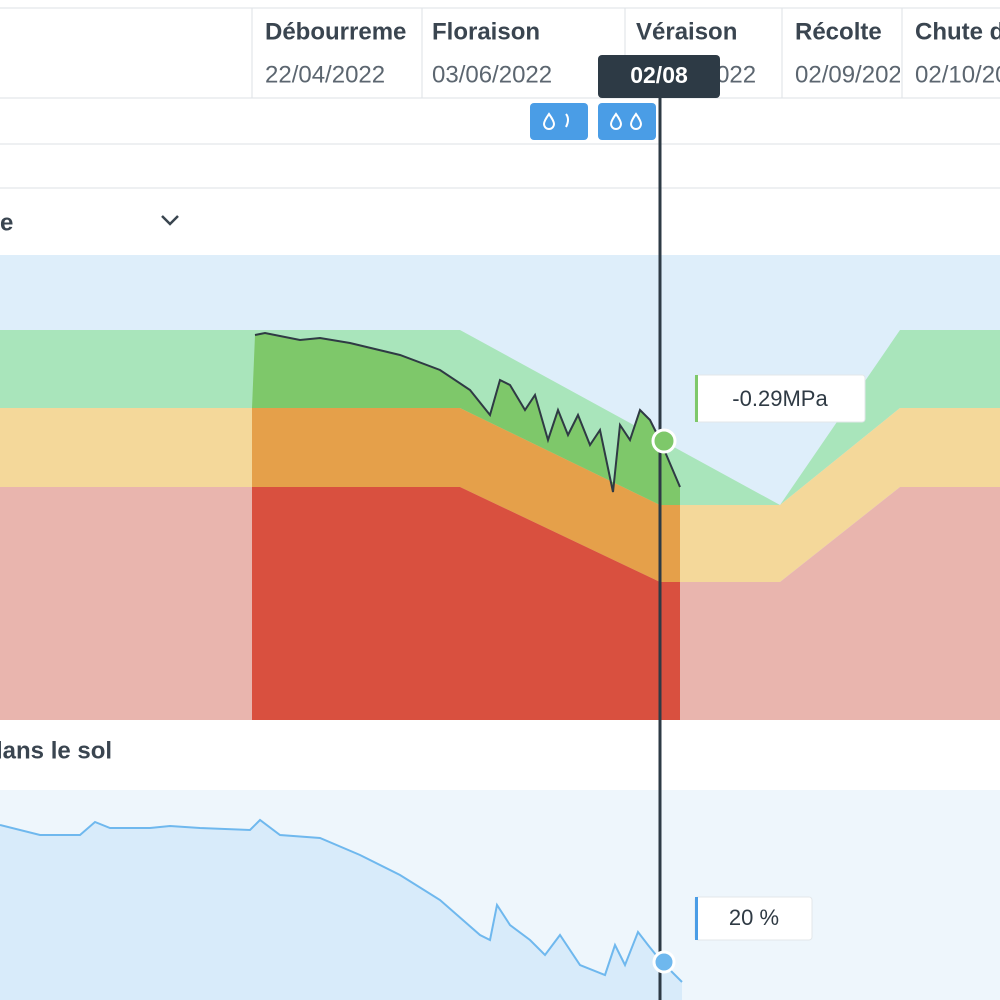 The image size is (1000, 1000). I want to click on selector-label: e, so click(6, 222).